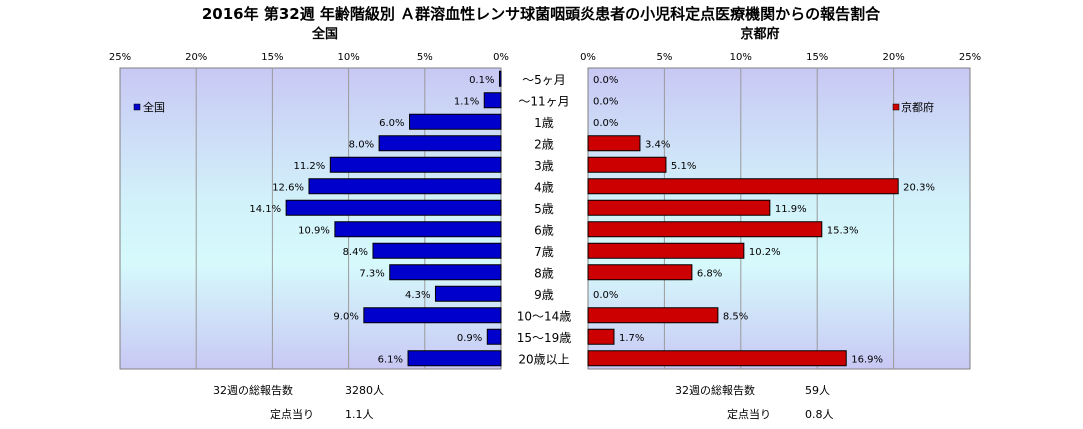 This screenshot has height=429, width=1083. I want to click on left-bar-label: 0.9%, so click(469, 338).